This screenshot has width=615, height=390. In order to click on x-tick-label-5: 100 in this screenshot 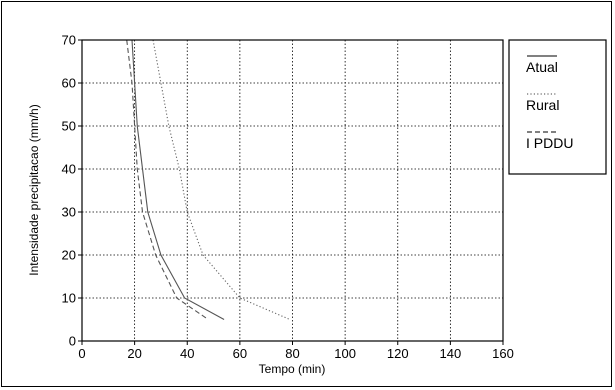, I will do `click(345, 353)`.